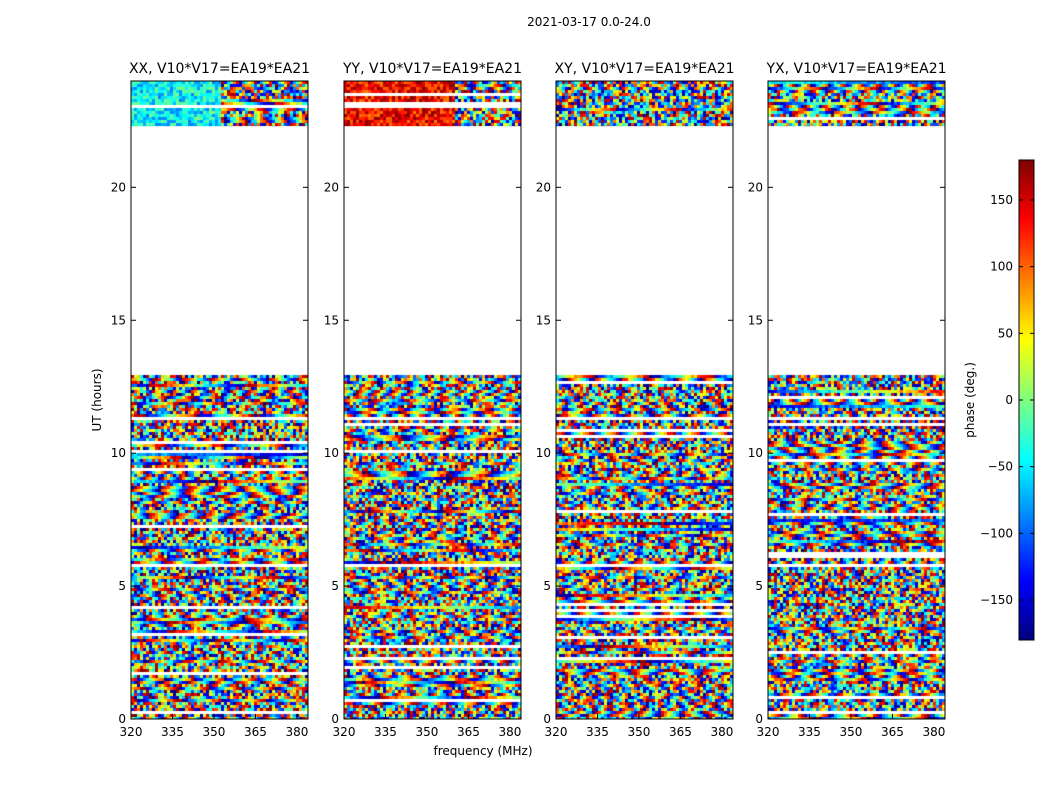 This screenshot has width=1050, height=800. What do you see at coordinates (1009, 400) in the screenshot?
I see `colorbar-tick-label: 0` at bounding box center [1009, 400].